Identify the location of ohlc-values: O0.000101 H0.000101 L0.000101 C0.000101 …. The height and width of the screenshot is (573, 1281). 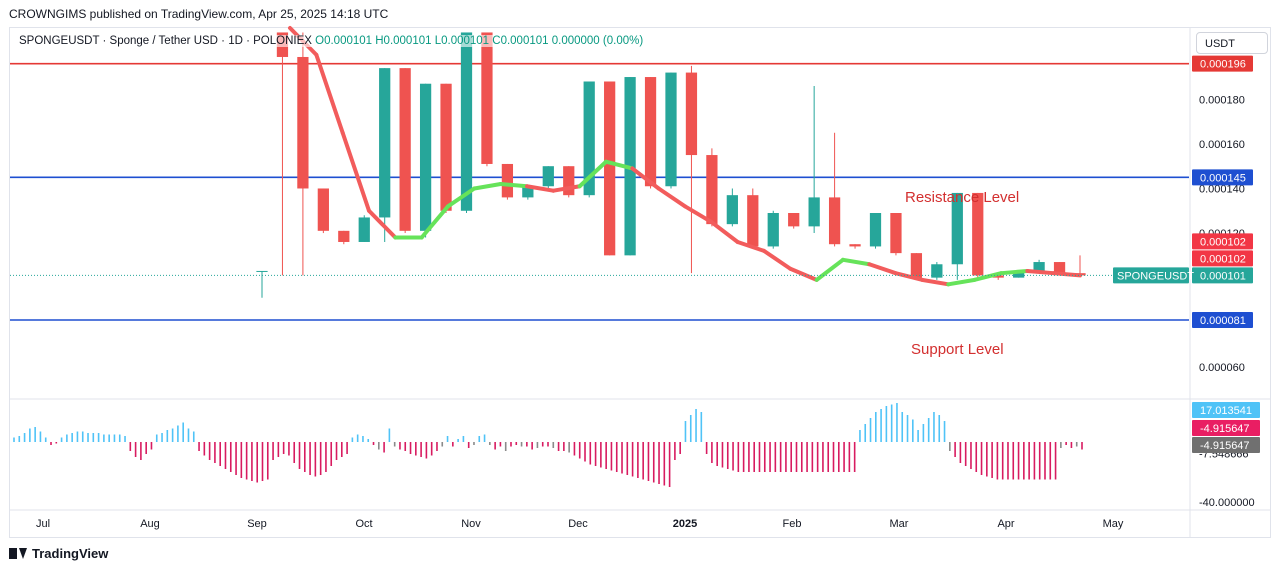
(479, 41).